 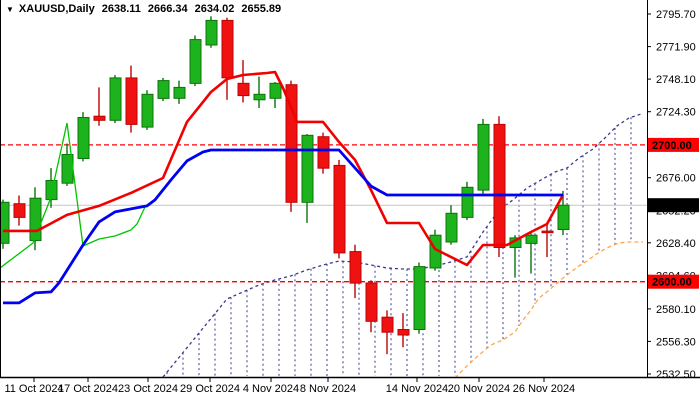 I want to click on date-label: 8 Nov 2024, so click(x=328, y=389).